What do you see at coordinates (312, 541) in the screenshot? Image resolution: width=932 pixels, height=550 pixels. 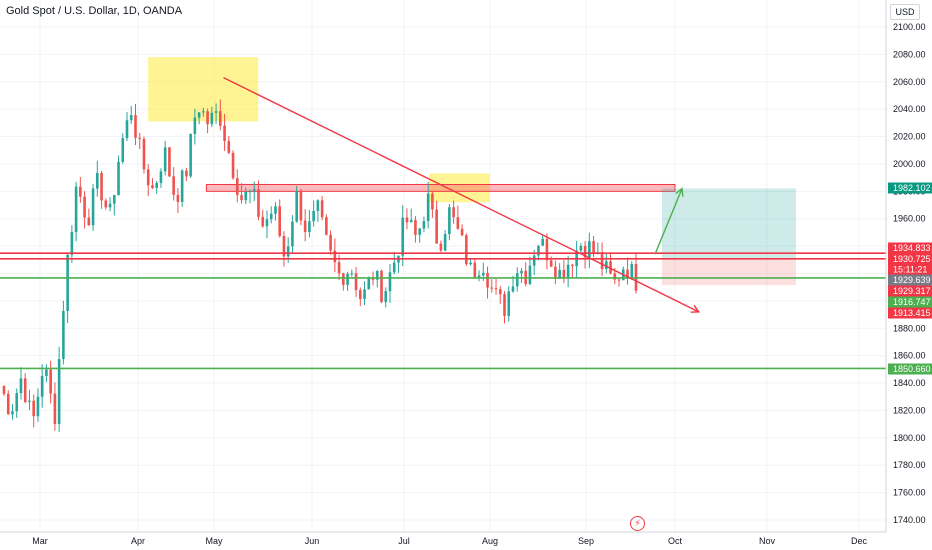 I see `time-tick-label: Jun` at bounding box center [312, 541].